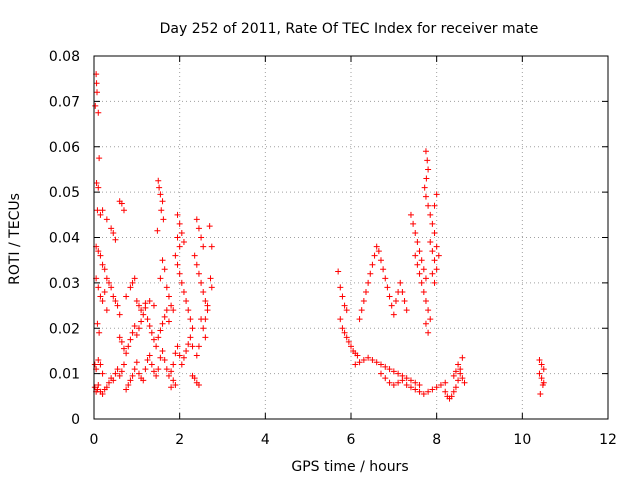  Describe the element at coordinates (75, 420) in the screenshot. I see `y-tick-label: 0` at that location.